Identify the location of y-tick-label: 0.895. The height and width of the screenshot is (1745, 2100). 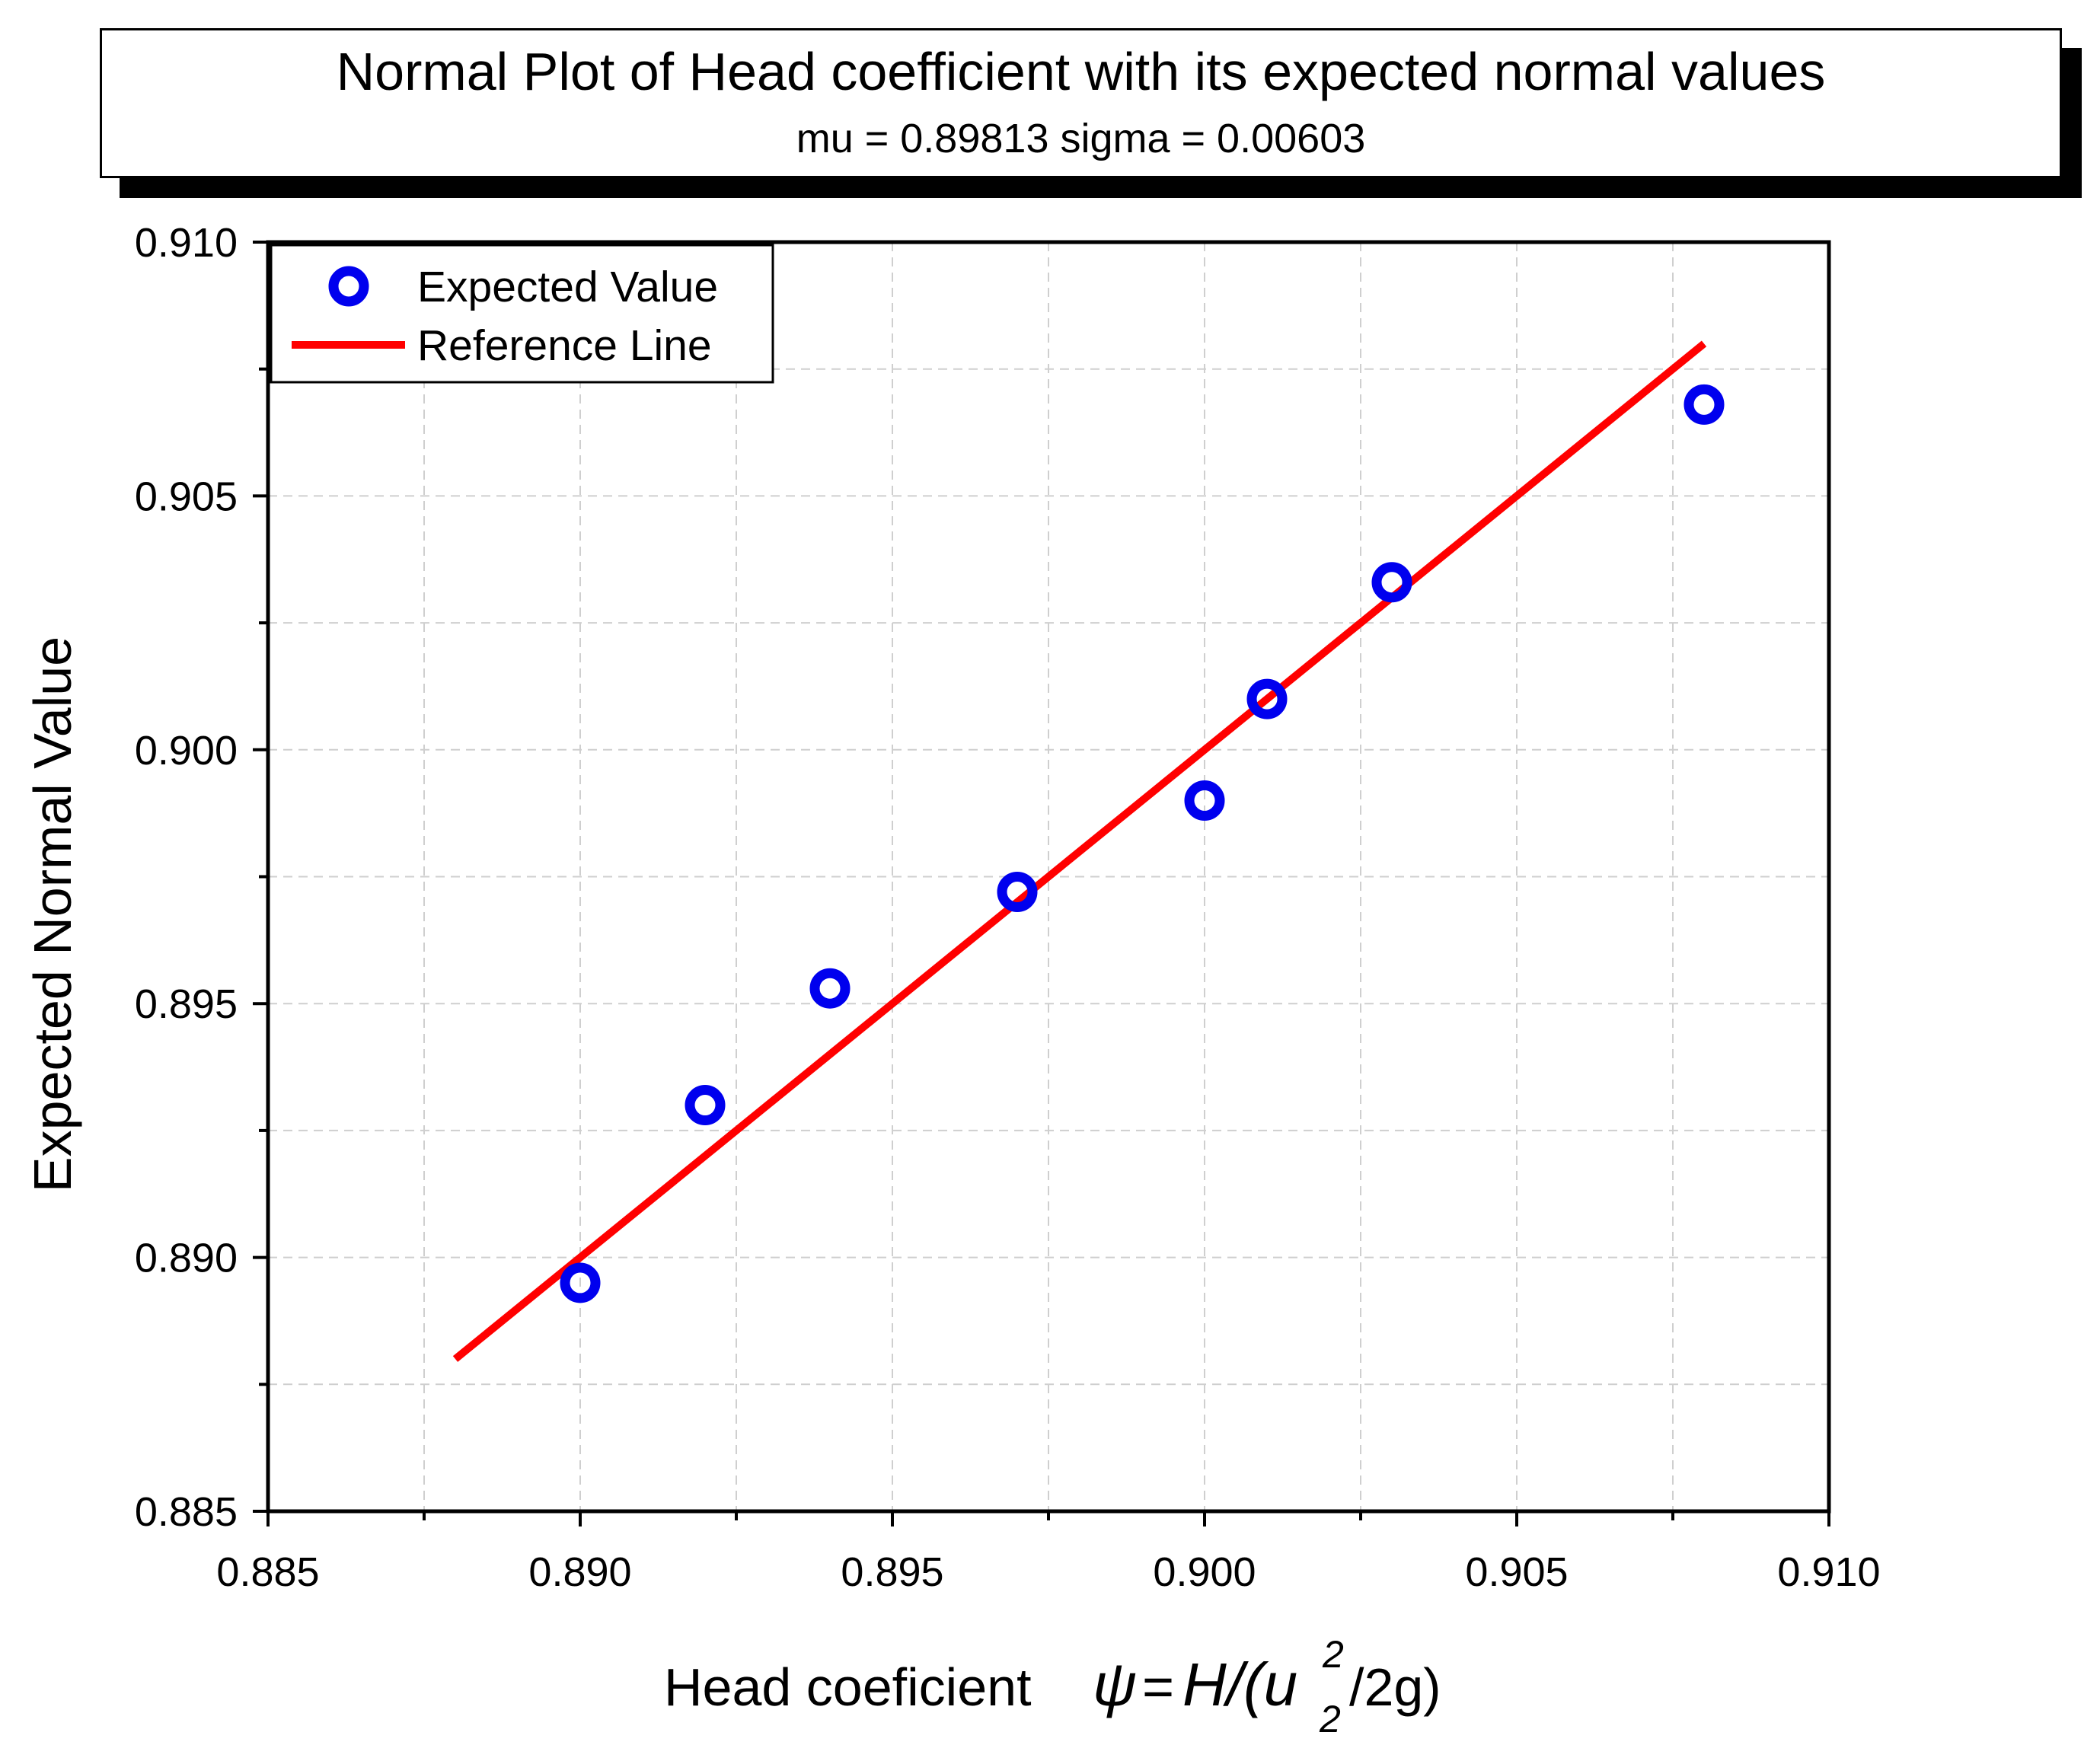
(186, 1004).